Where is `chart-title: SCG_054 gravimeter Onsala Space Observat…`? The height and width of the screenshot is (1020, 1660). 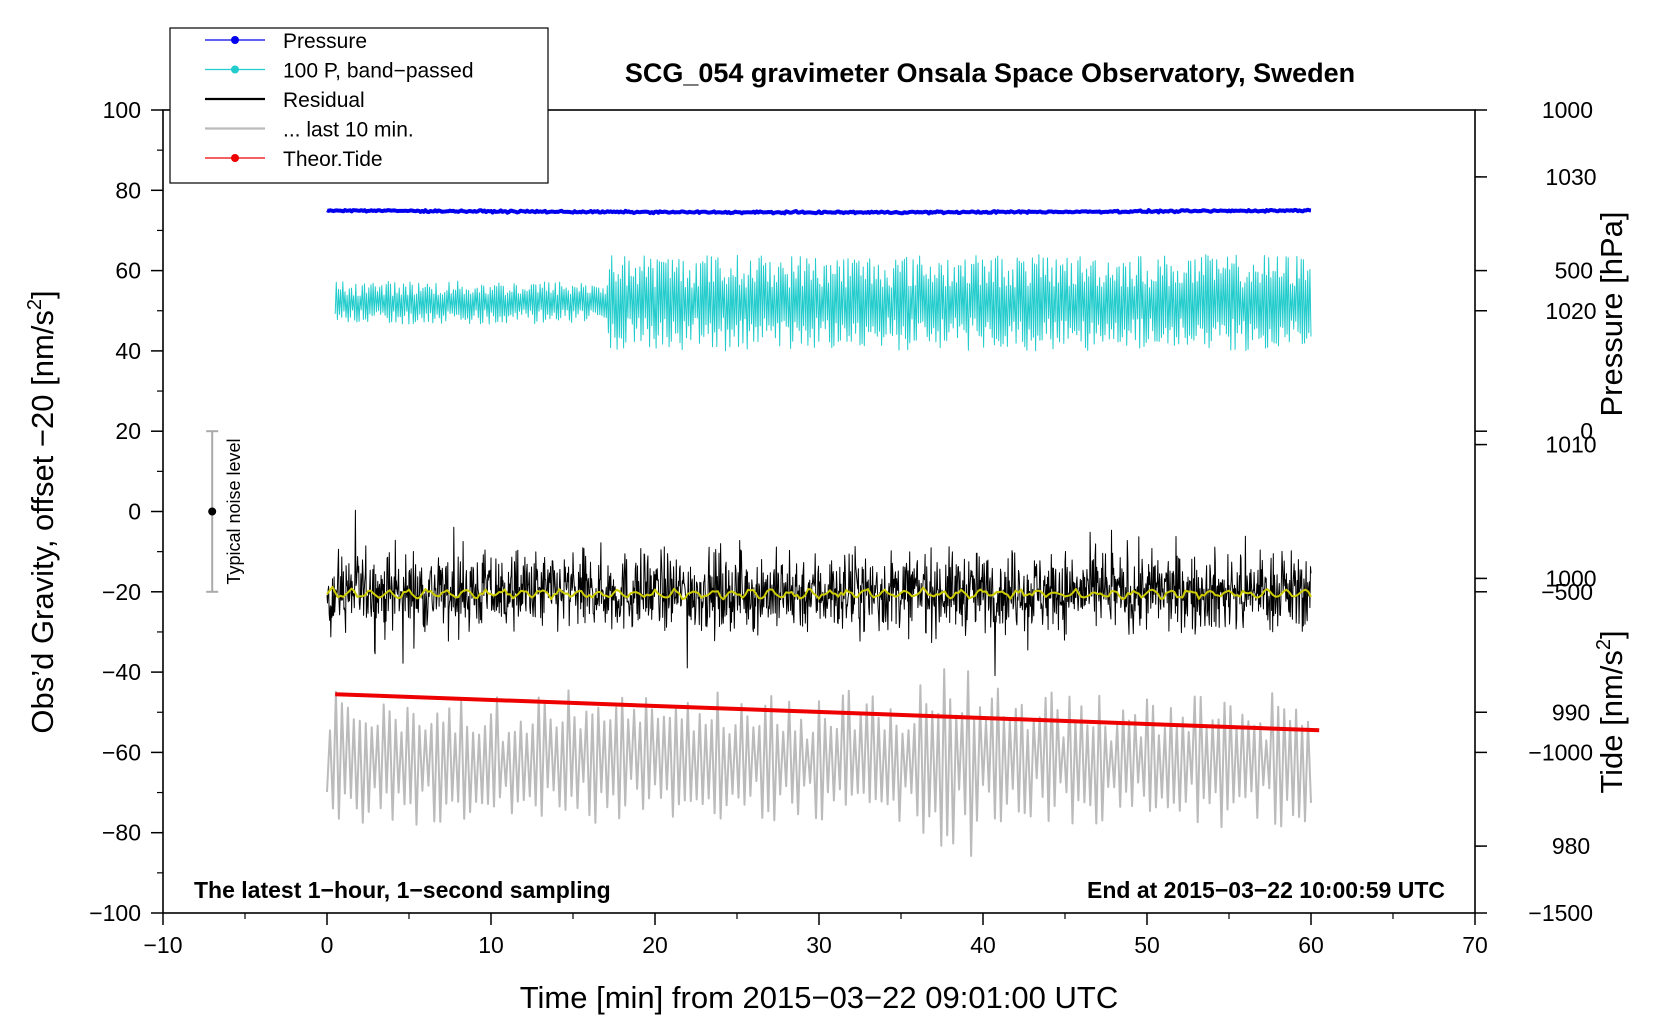 chart-title: SCG_054 gravimeter Onsala Space Observat… is located at coordinates (990, 73).